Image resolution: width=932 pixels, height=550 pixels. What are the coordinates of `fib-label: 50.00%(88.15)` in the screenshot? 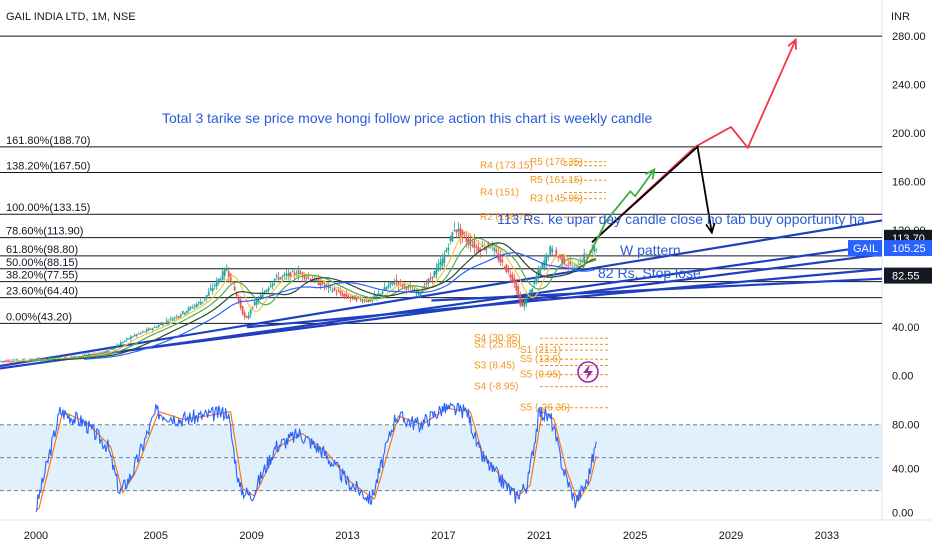 It's located at (42, 263).